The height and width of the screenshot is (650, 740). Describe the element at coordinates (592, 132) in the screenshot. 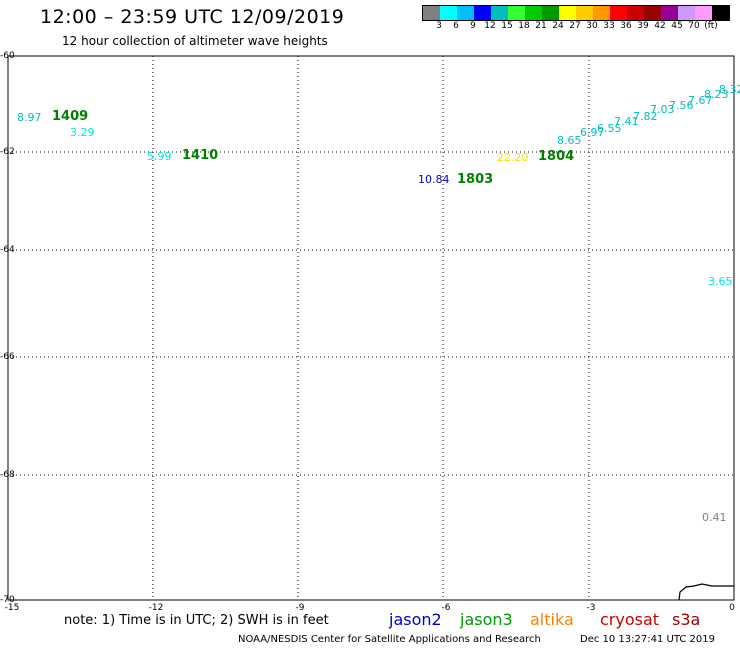

I see `swh-label: 6.97` at that location.